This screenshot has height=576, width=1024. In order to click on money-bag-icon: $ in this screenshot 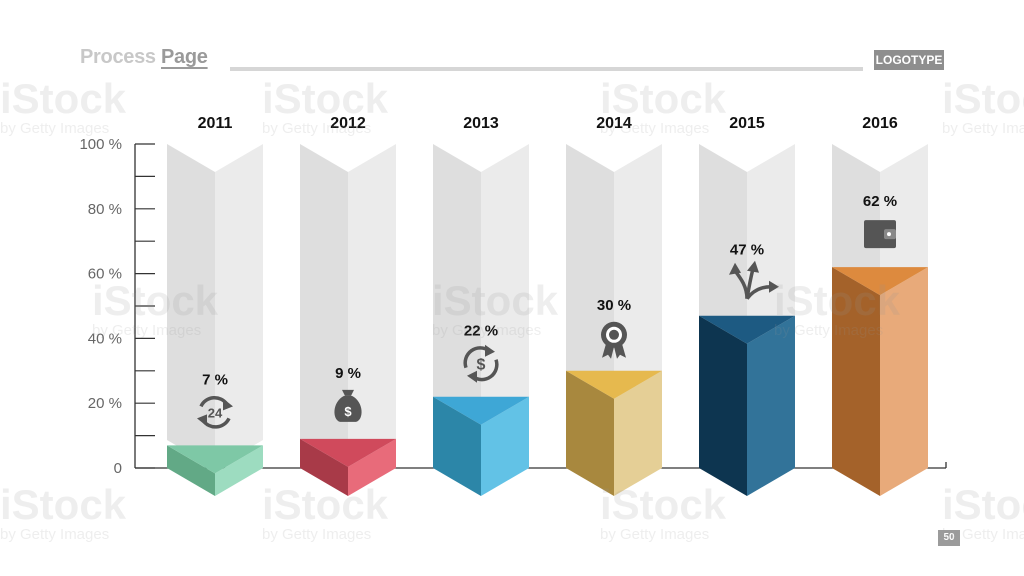, I will do `click(348, 405)`.